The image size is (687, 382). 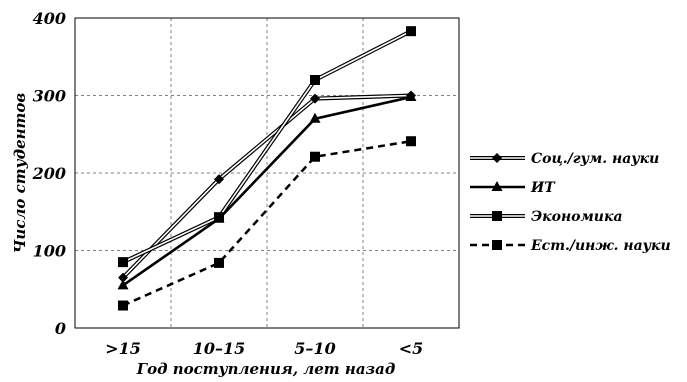 What do you see at coordinates (411, 348) in the screenshot?
I see `x-tick-label: <5` at bounding box center [411, 348].